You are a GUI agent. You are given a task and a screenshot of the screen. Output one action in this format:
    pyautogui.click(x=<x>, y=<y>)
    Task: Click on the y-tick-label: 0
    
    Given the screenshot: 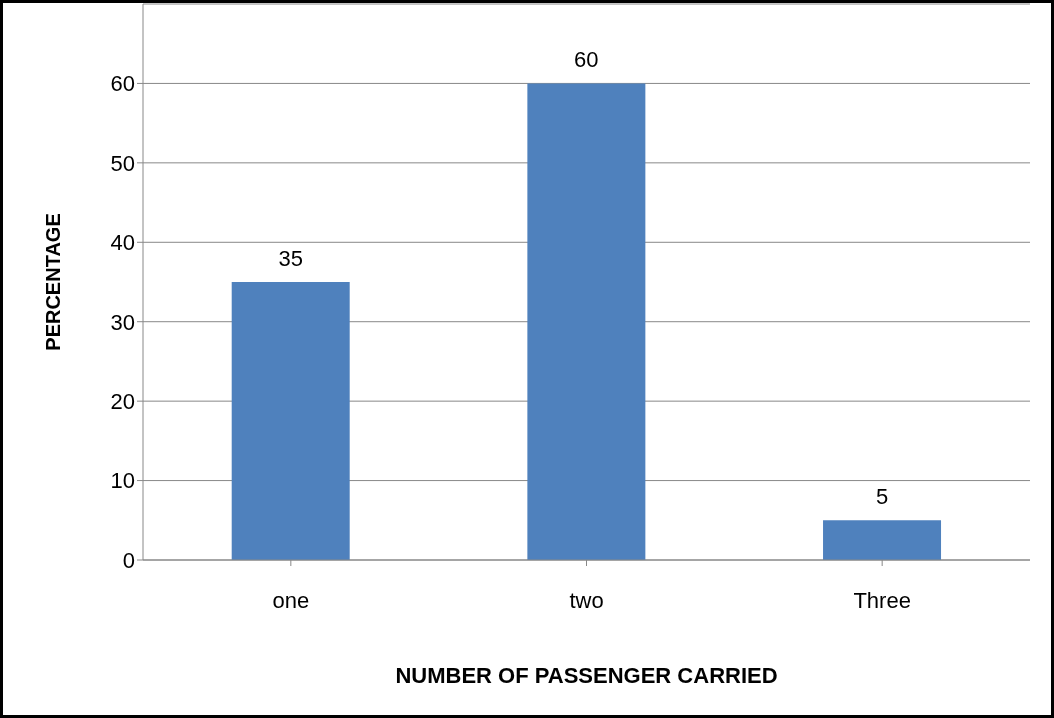 What is the action you would take?
    pyautogui.click(x=128, y=560)
    